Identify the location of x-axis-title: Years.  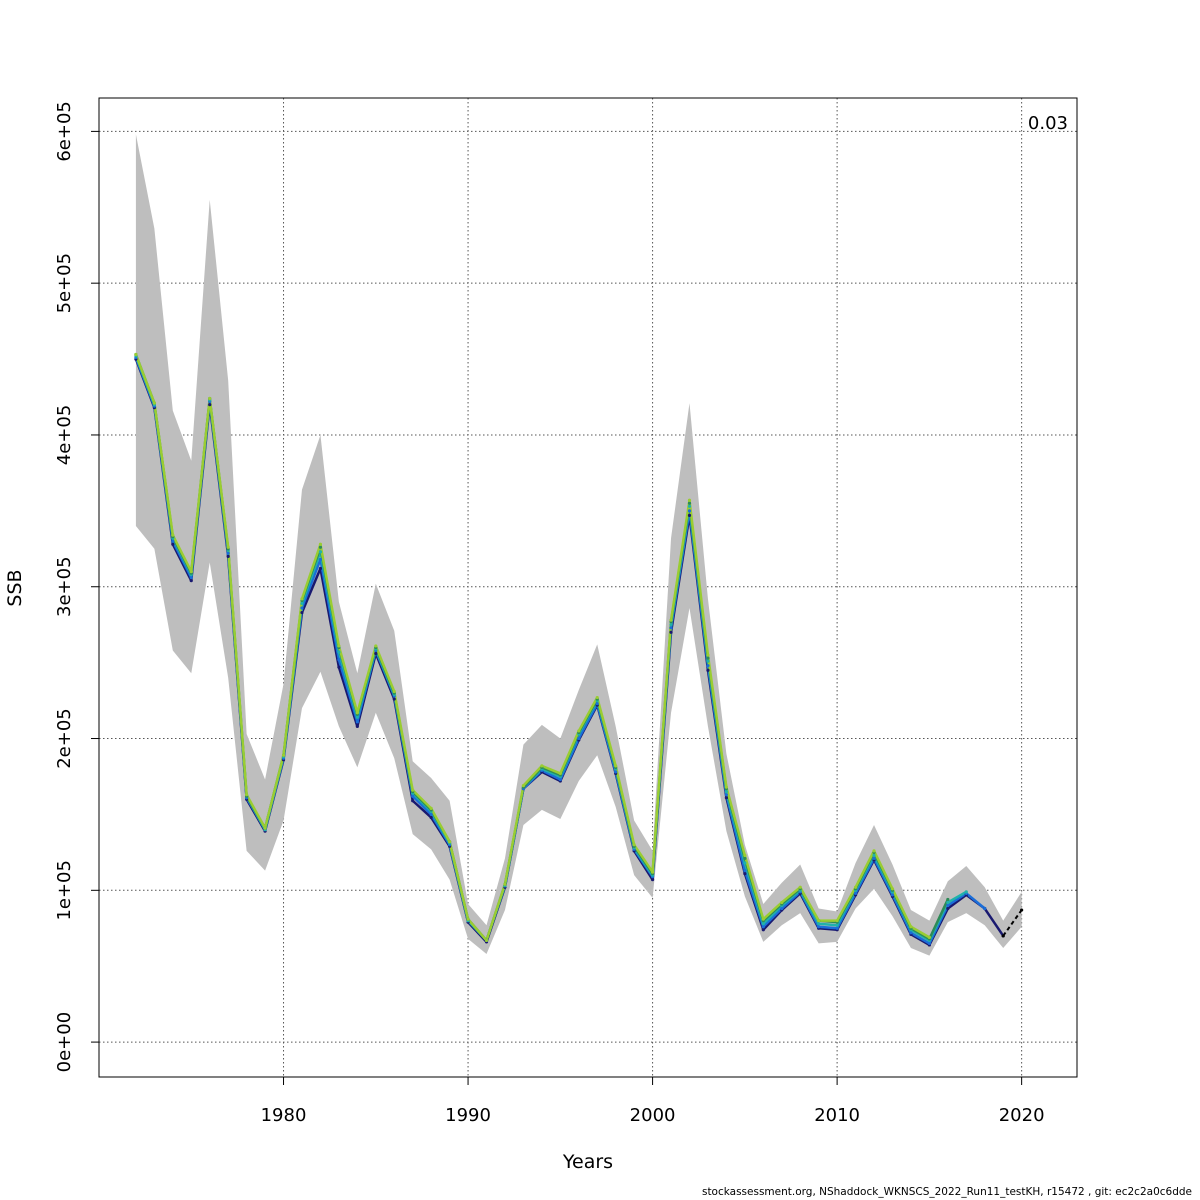
(587, 1162).